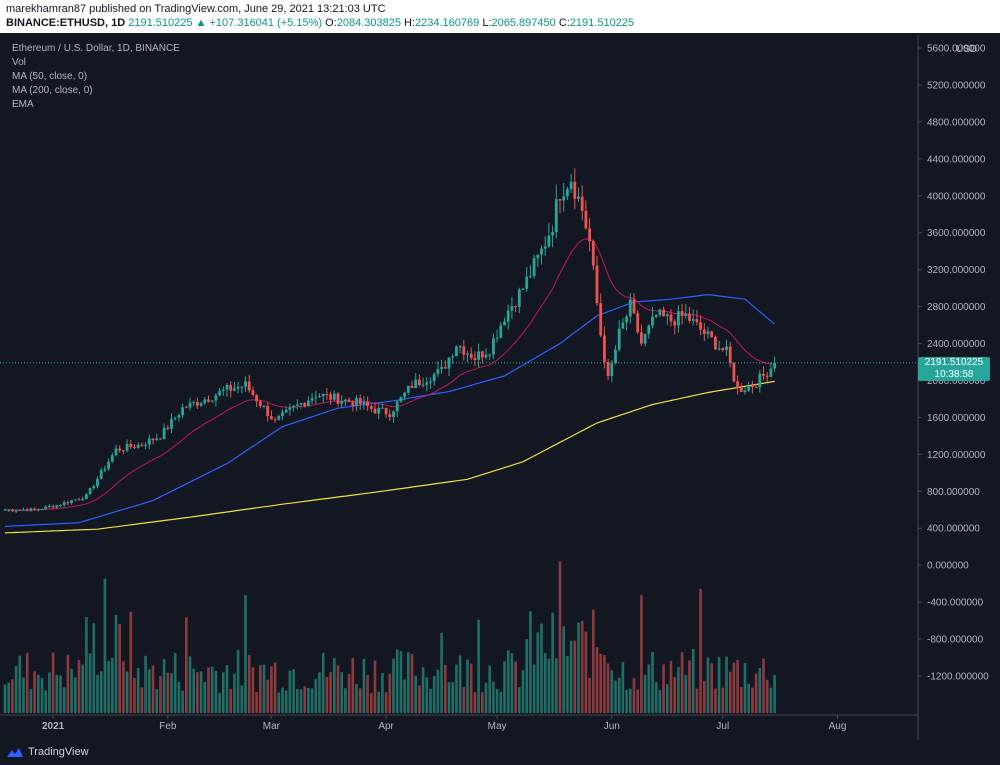 This screenshot has width=1000, height=765. Describe the element at coordinates (50, 76) in the screenshot. I see `legend-ma50: MA (50, close, 0)` at that location.